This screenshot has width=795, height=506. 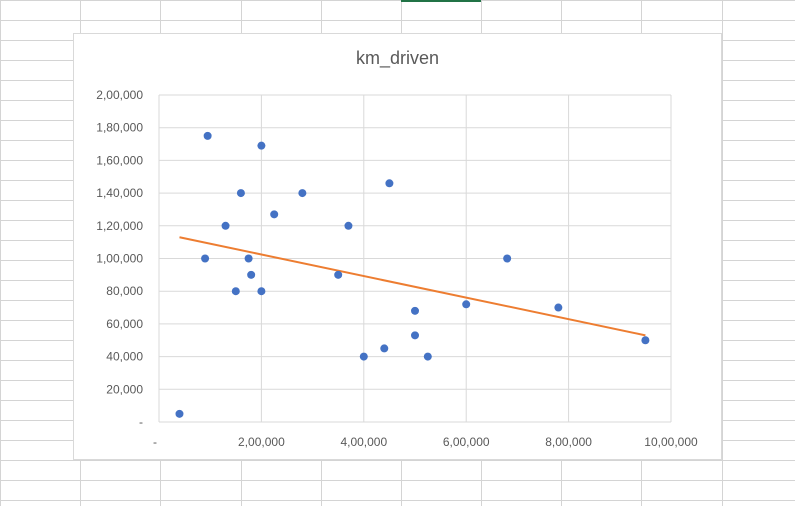 What do you see at coordinates (119, 259) in the screenshot?
I see `y-tick-label: 1,00,000` at bounding box center [119, 259].